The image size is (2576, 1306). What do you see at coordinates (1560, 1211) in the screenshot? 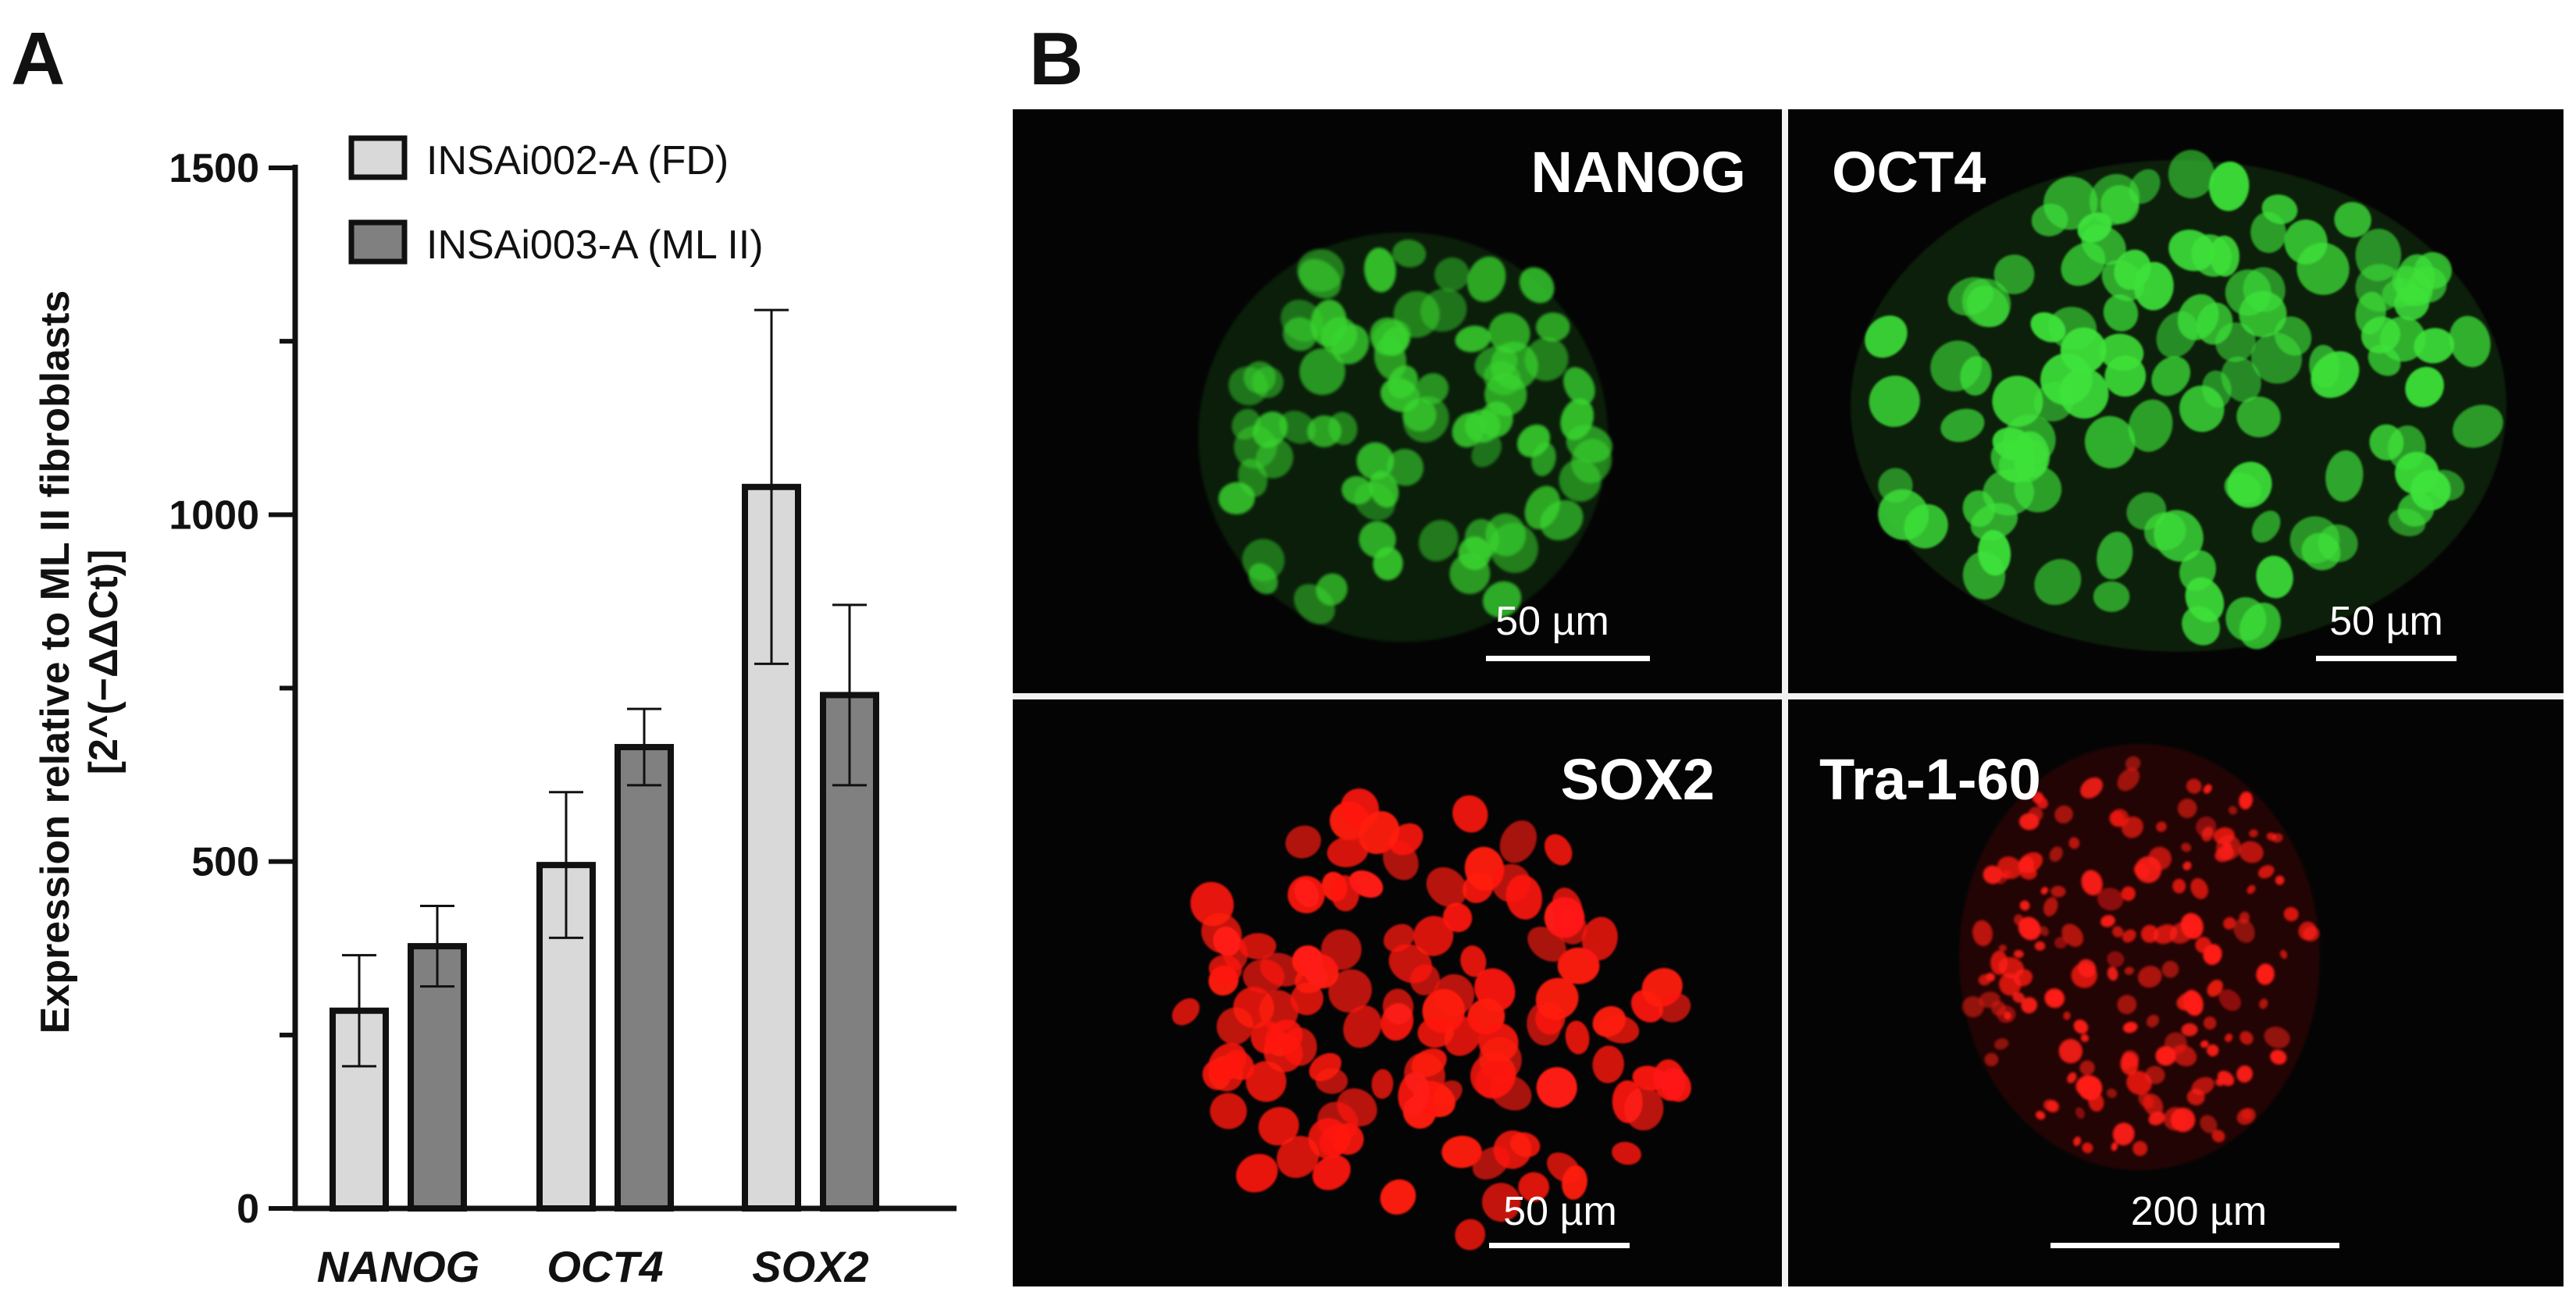
I see `sox2-scale-label: 50 µm` at bounding box center [1560, 1211].